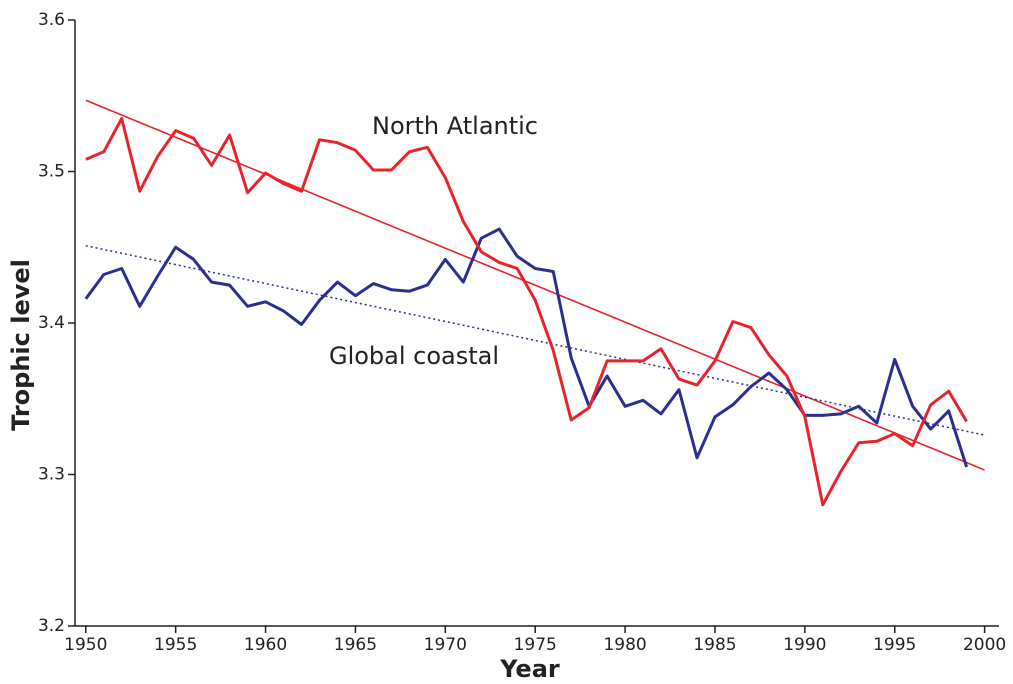 The height and width of the screenshot is (684, 1013). Describe the element at coordinates (414, 356) in the screenshot. I see `series-annotation: Global coastal` at that location.